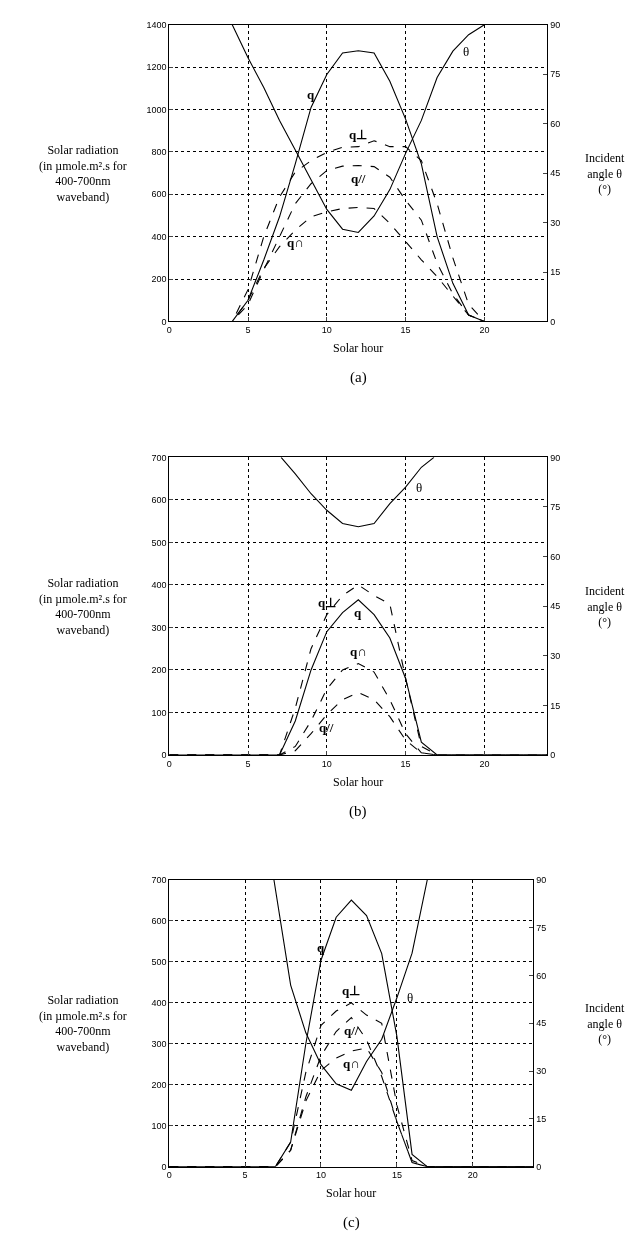  What do you see at coordinates (156, 109) in the screenshot?
I see `y-tick-label: 1000` at bounding box center [156, 109].